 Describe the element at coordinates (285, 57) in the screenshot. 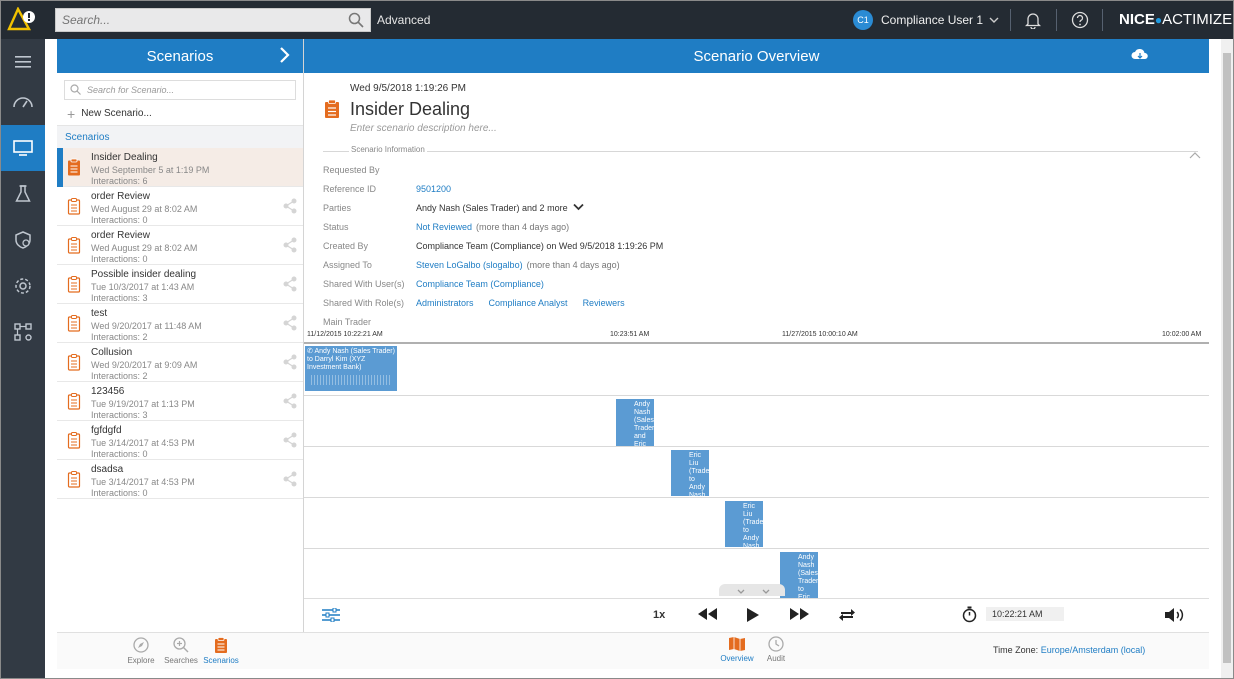

I see `chevron-right-icon` at that location.